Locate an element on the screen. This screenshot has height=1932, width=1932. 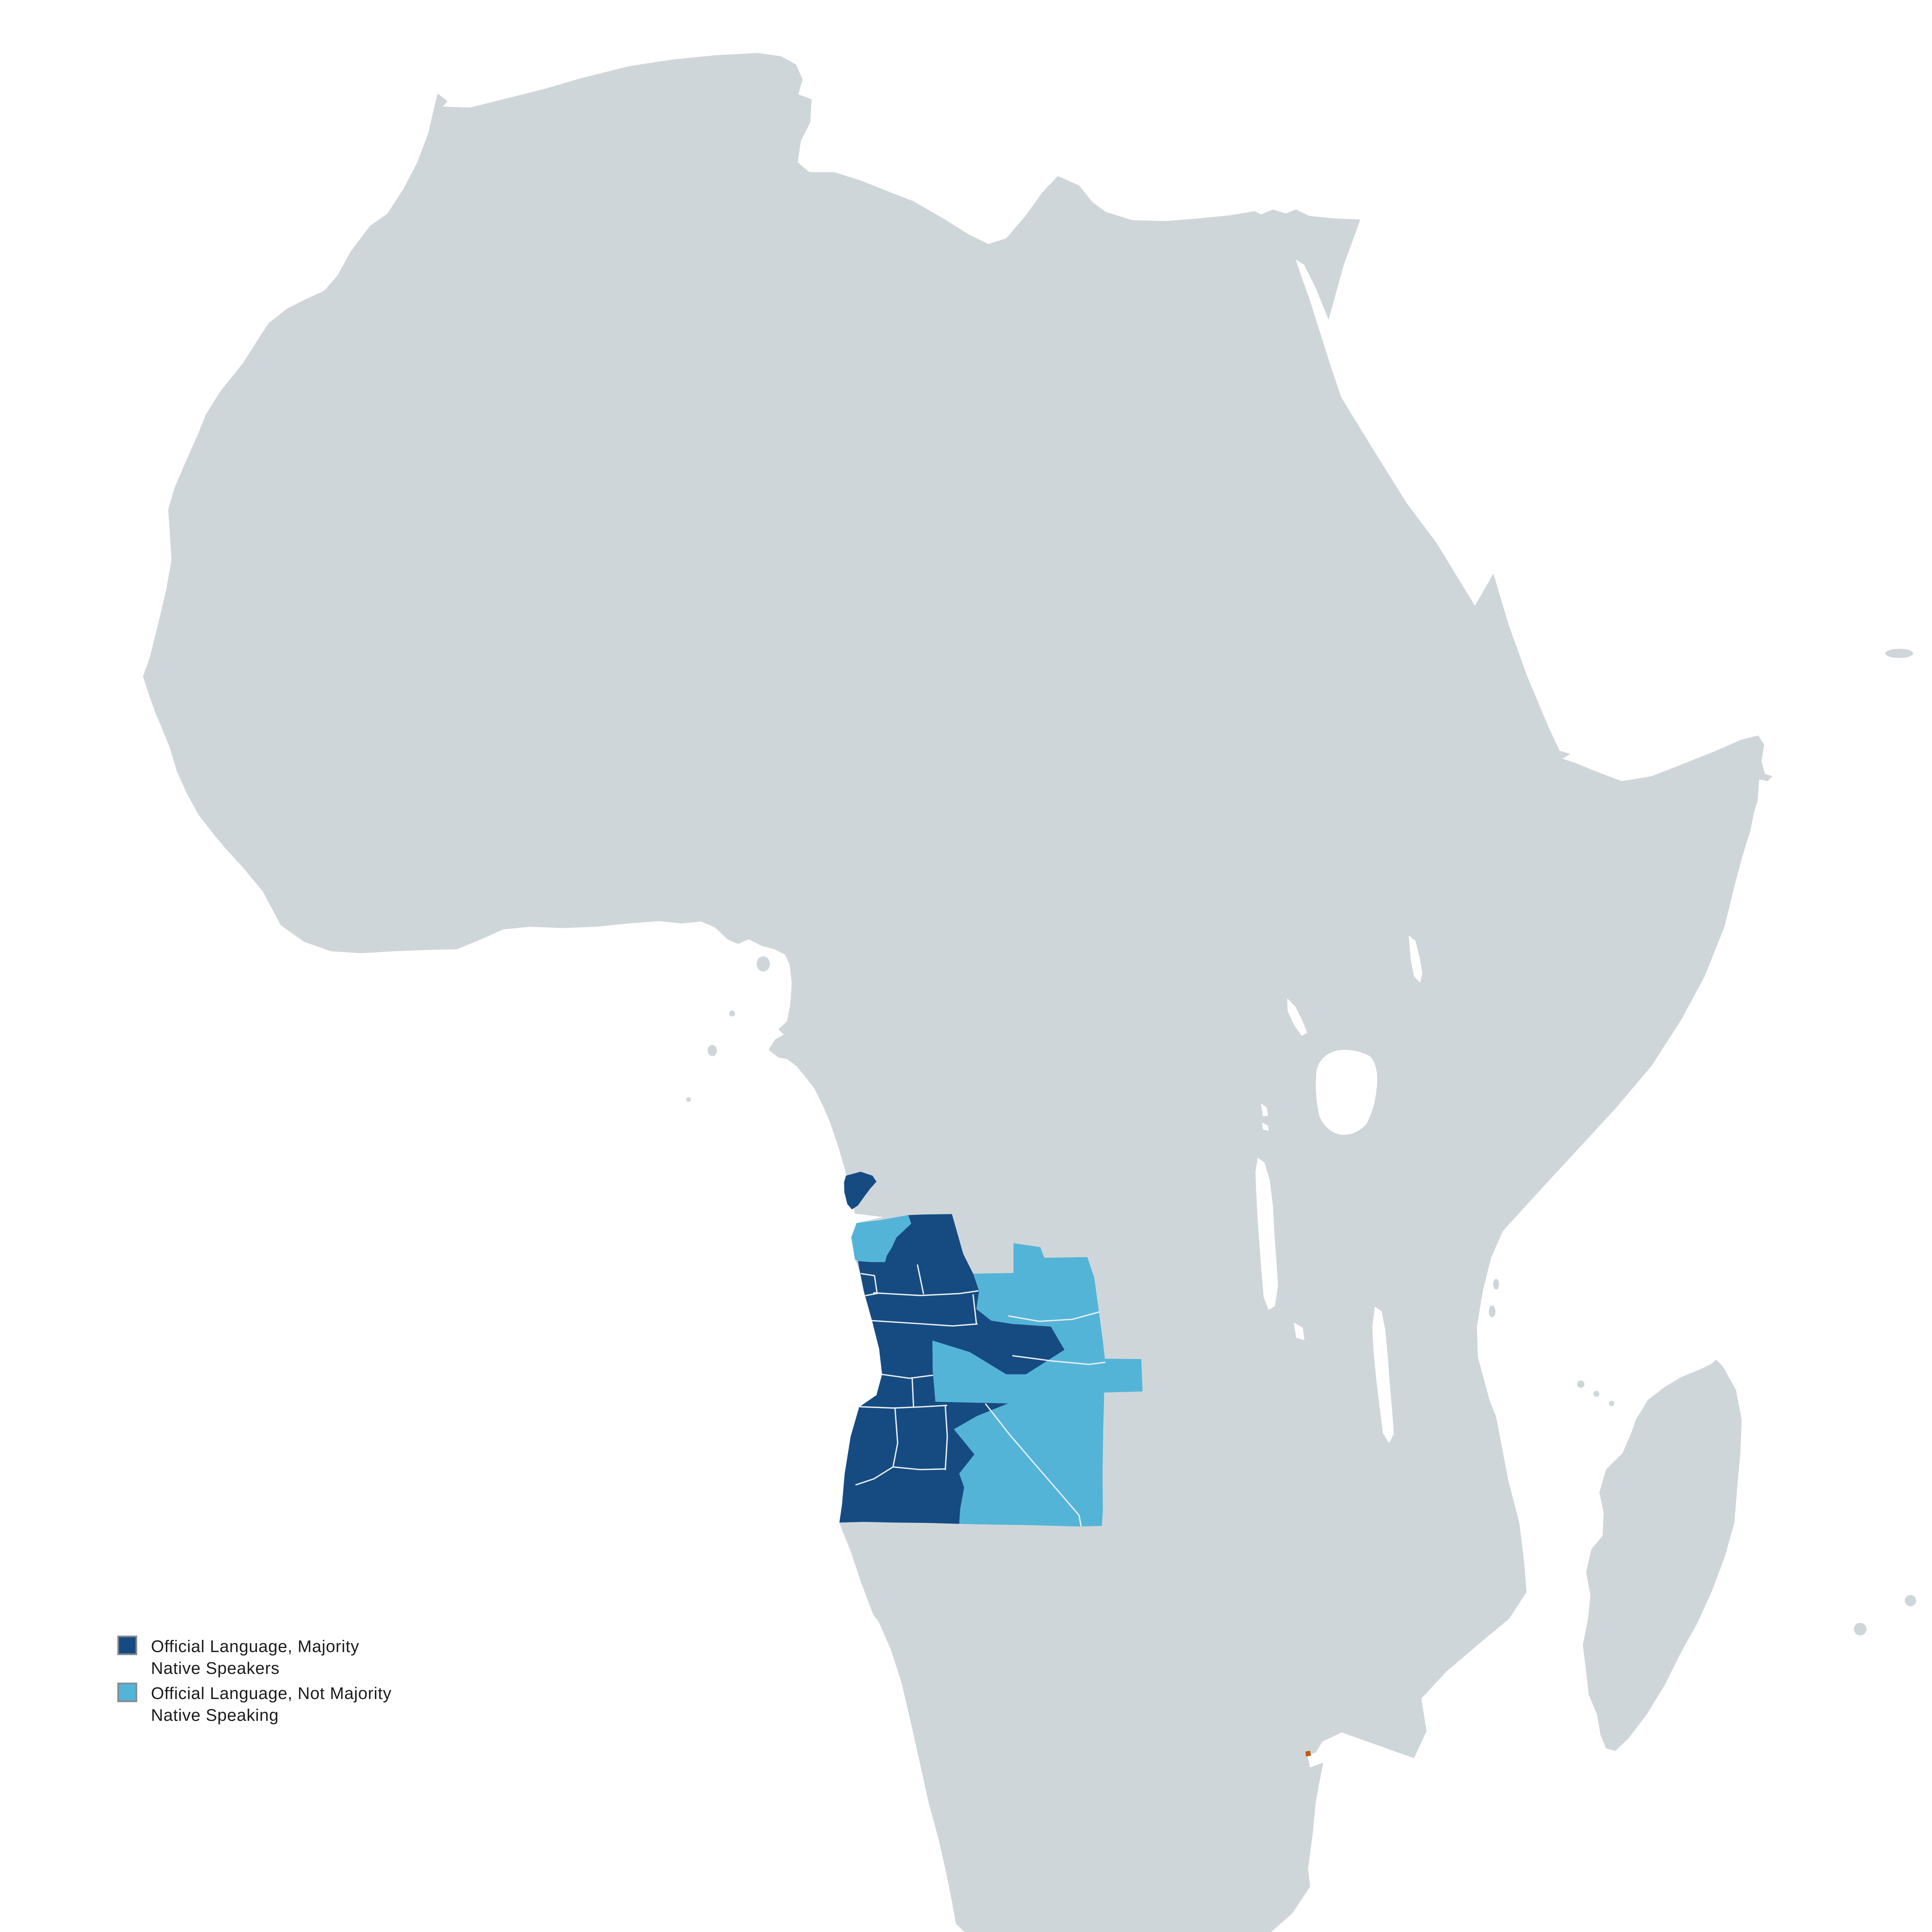
socotra-island is located at coordinates (1899, 653).